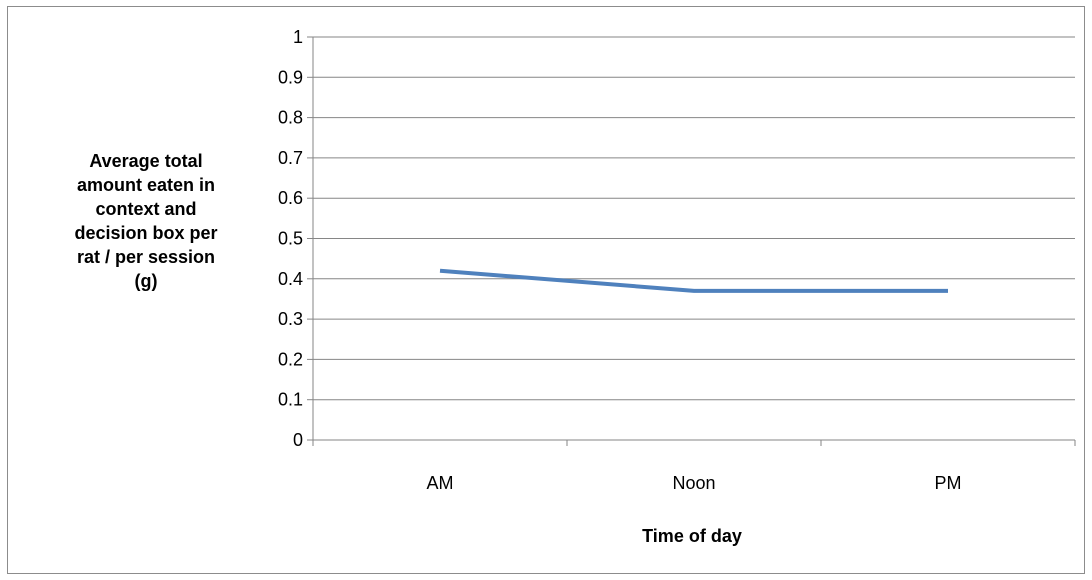  Describe the element at coordinates (146, 257) in the screenshot. I see `y-axis-title-line: rat / per session` at that location.